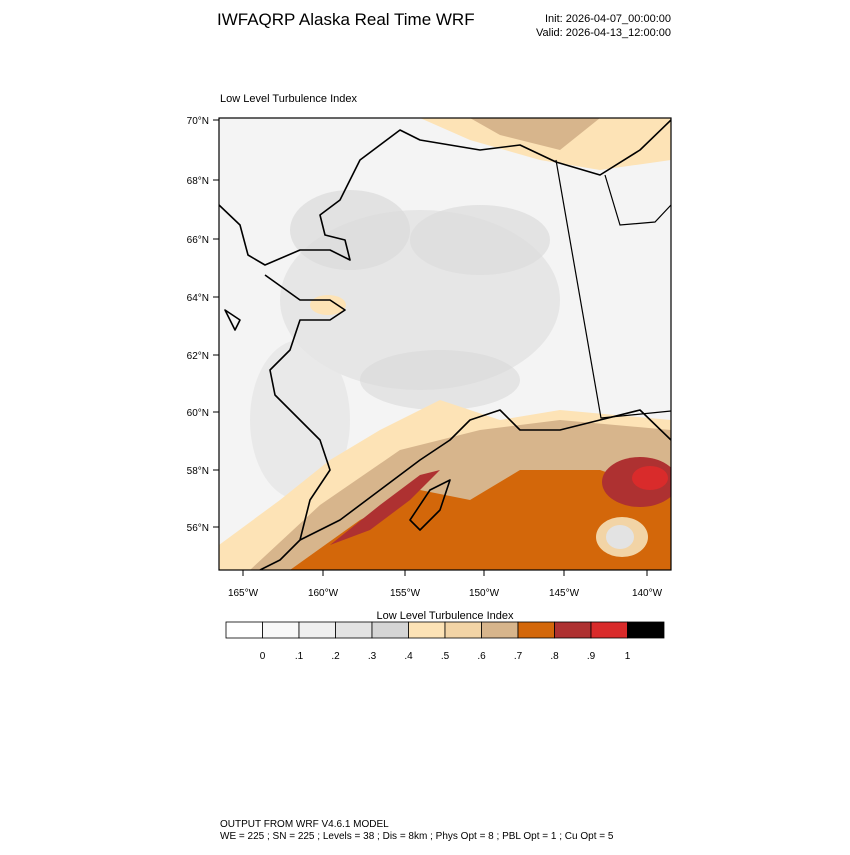 The width and height of the screenshot is (850, 855). I want to click on lon-label: 150°W, so click(484, 593).